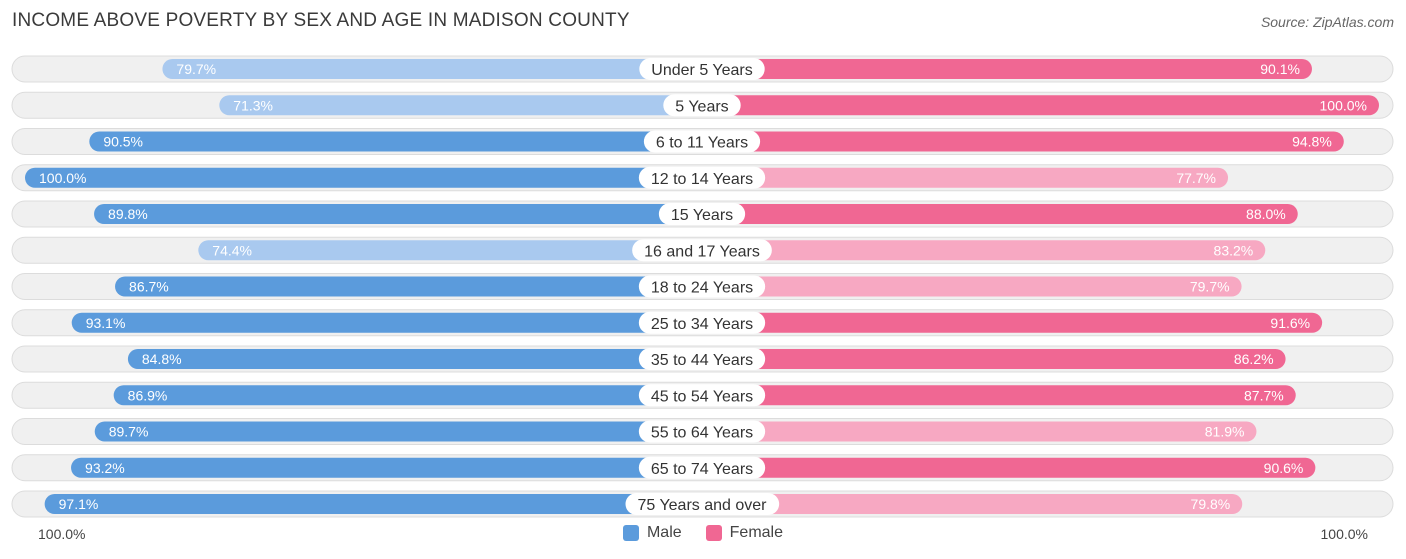  I want to click on category-label: 15 Years, so click(702, 215).